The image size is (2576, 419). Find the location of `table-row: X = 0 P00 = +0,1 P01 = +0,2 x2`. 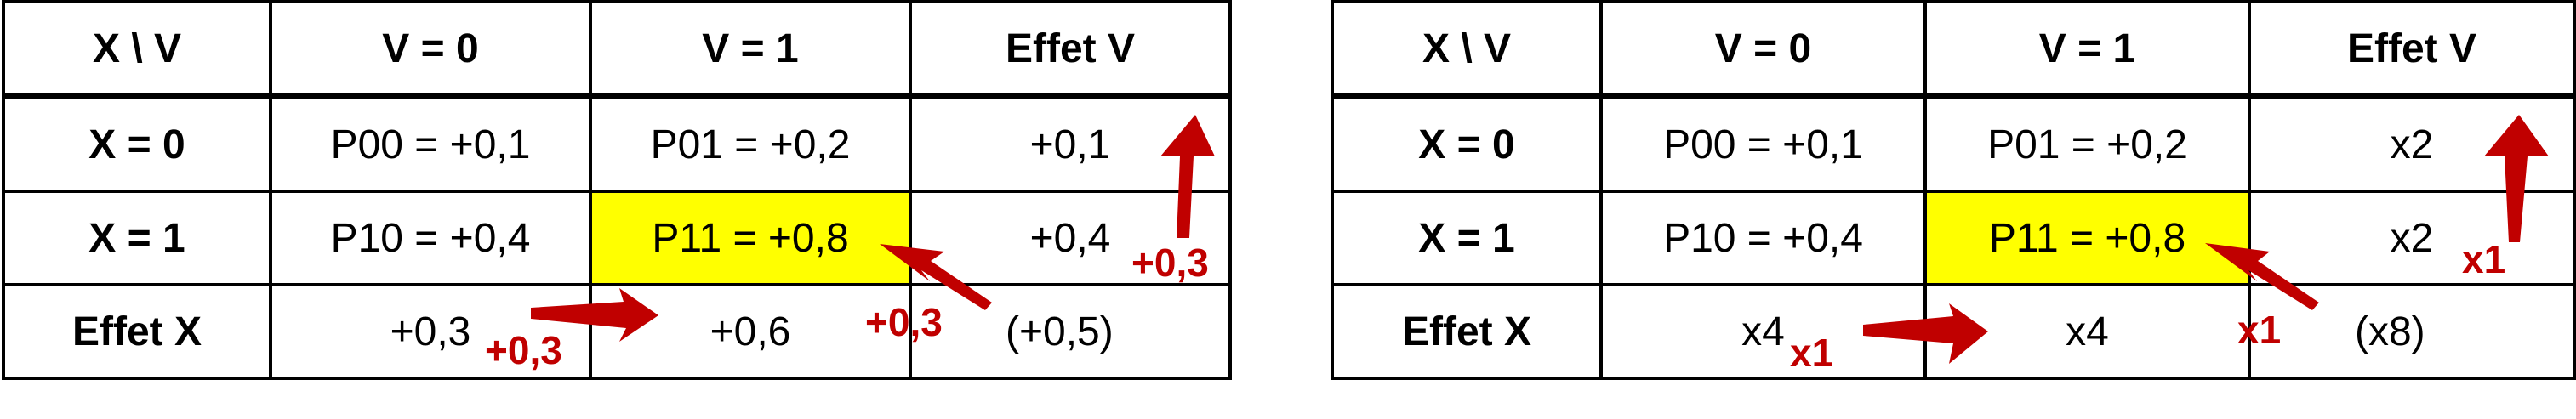

table-row: X = 0 P00 = +0,1 P01 = +0,2 x2 is located at coordinates (1953, 143).